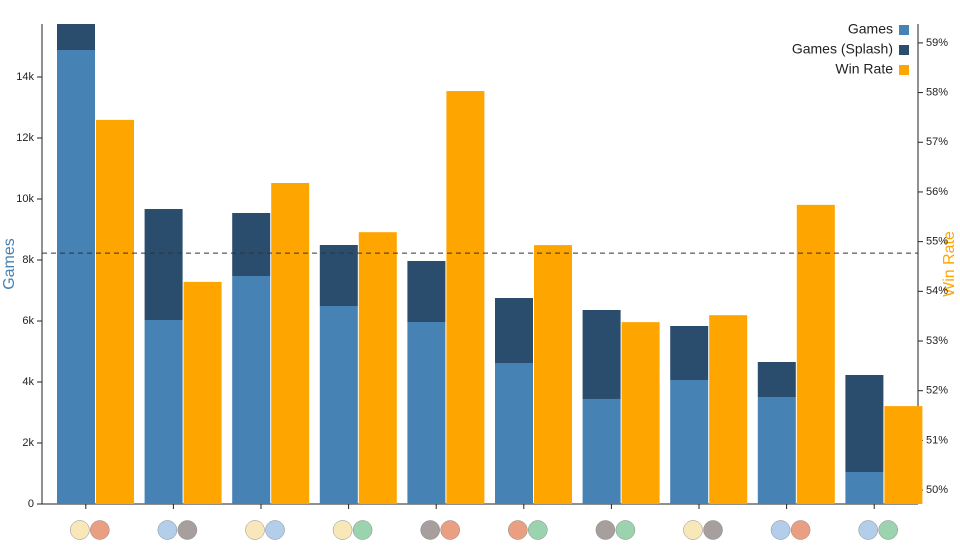  What do you see at coordinates (937, 192) in the screenshot?
I see `y2-tick-label: 56%` at bounding box center [937, 192].